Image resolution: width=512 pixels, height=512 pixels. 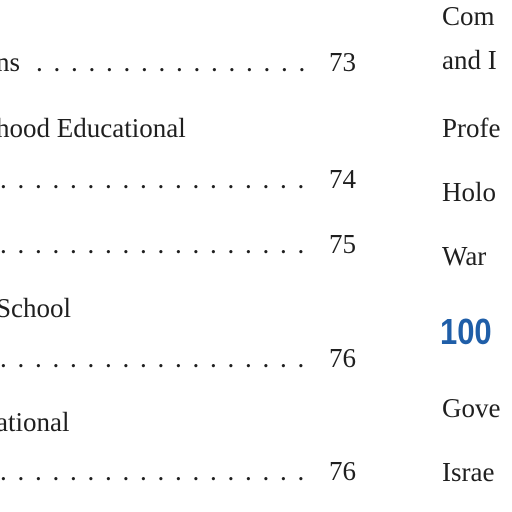 I want to click on toc-entry-text: ational, so click(x=35, y=422).